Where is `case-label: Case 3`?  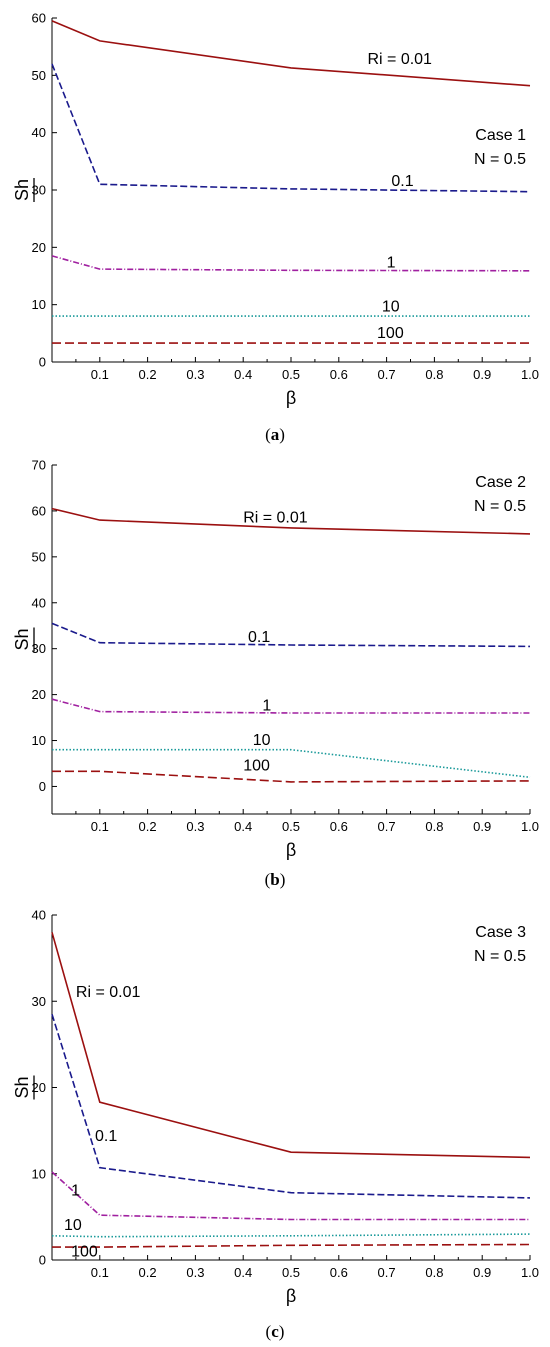 case-label: Case 3 is located at coordinates (500, 932).